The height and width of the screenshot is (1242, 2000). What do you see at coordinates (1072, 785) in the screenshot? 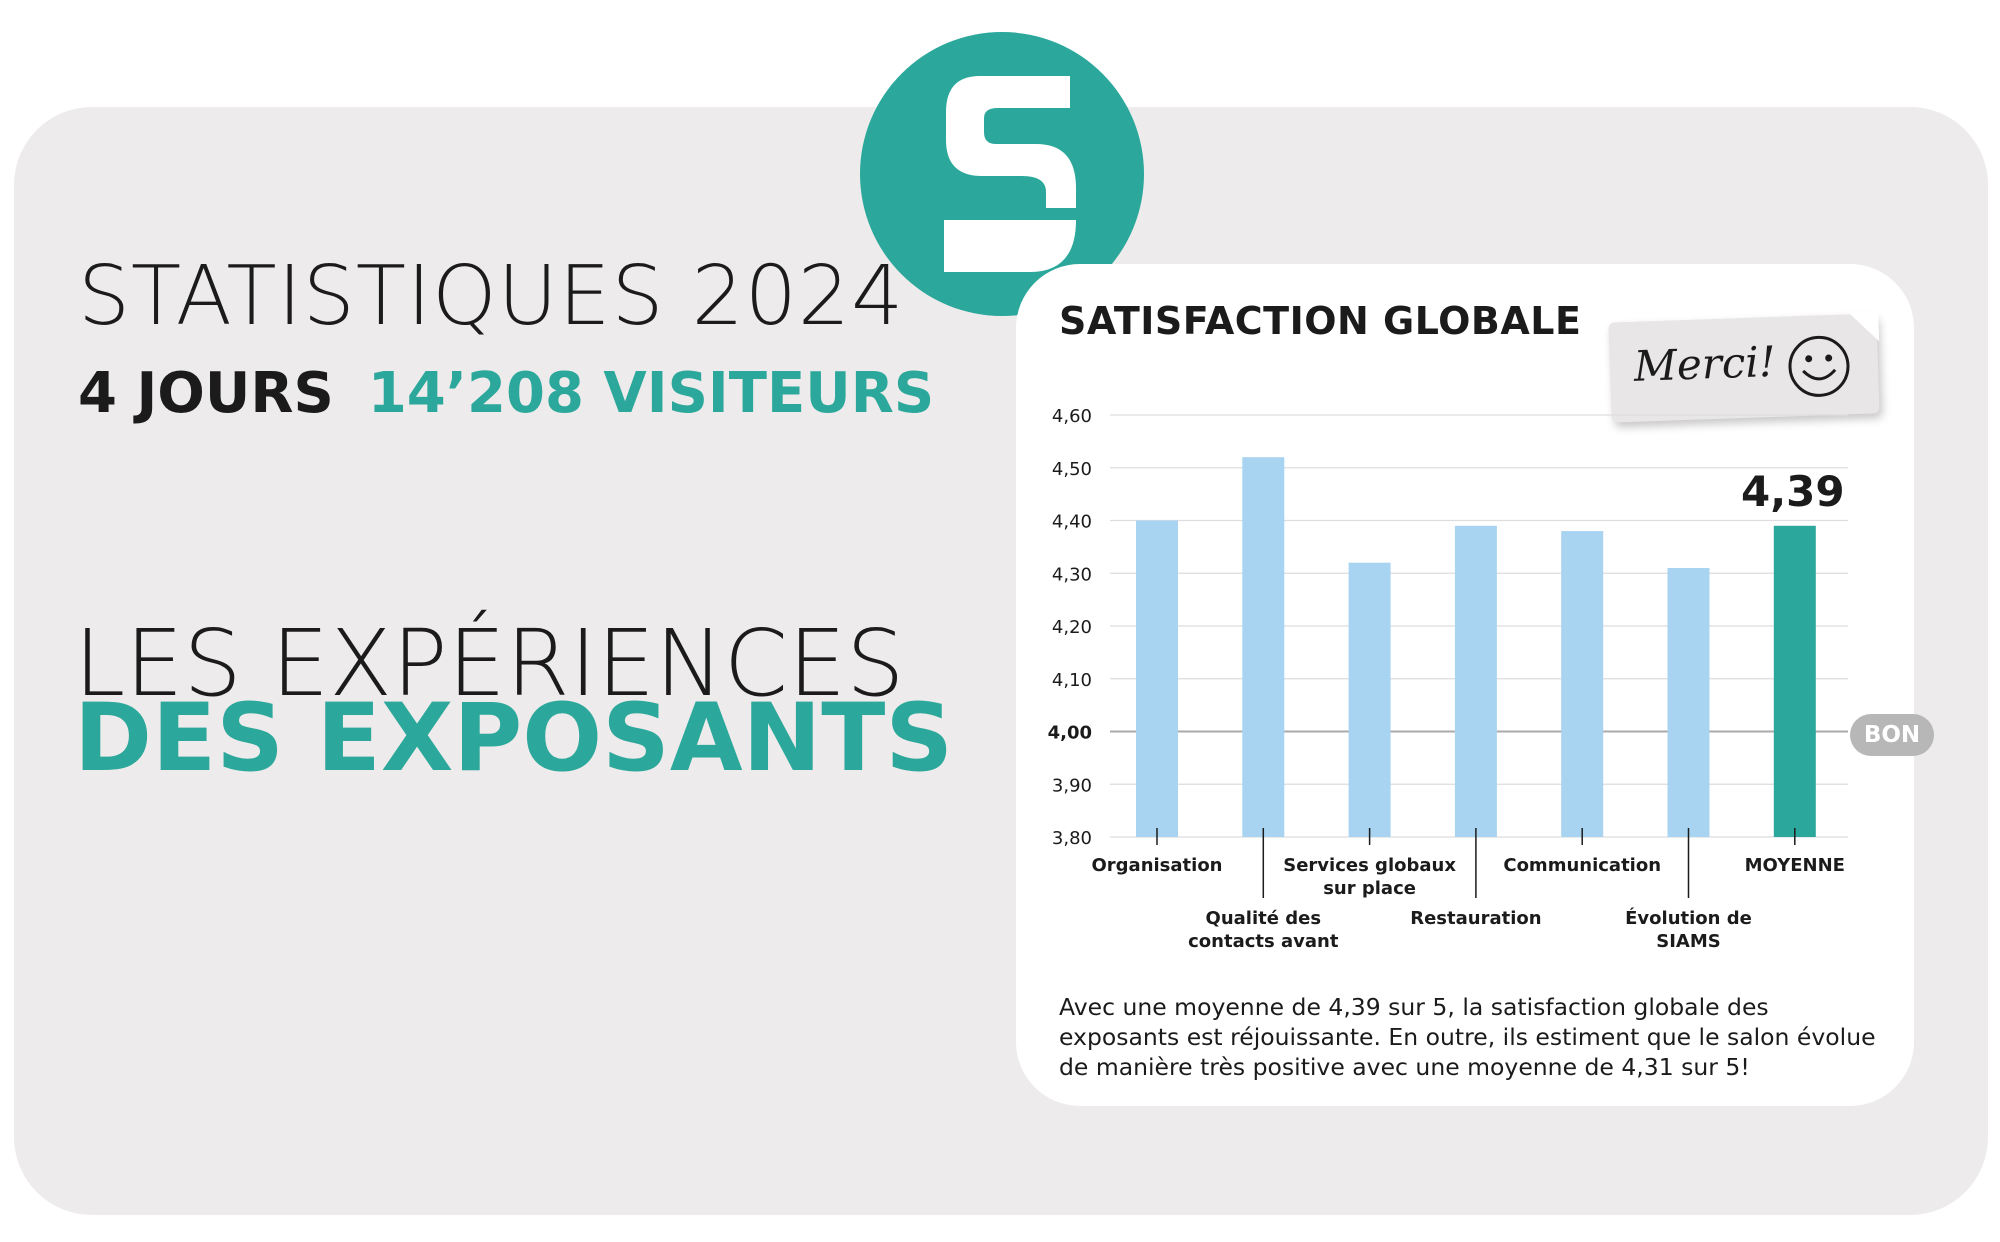
I see `y-tick-label: 3,90` at bounding box center [1072, 785].